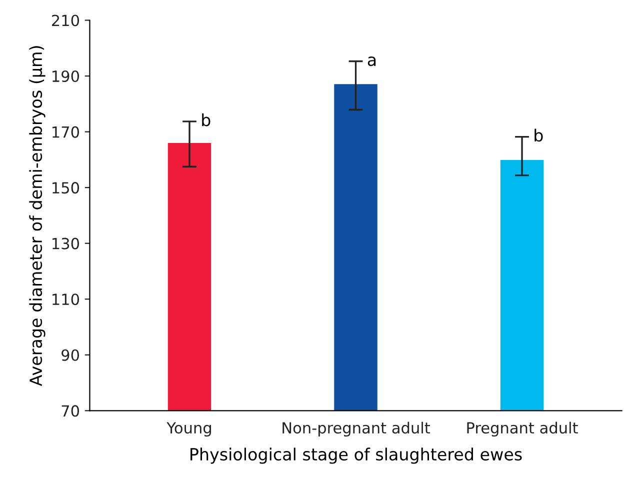 The height and width of the screenshot is (482, 641). I want to click on annotation: a, so click(372, 61).